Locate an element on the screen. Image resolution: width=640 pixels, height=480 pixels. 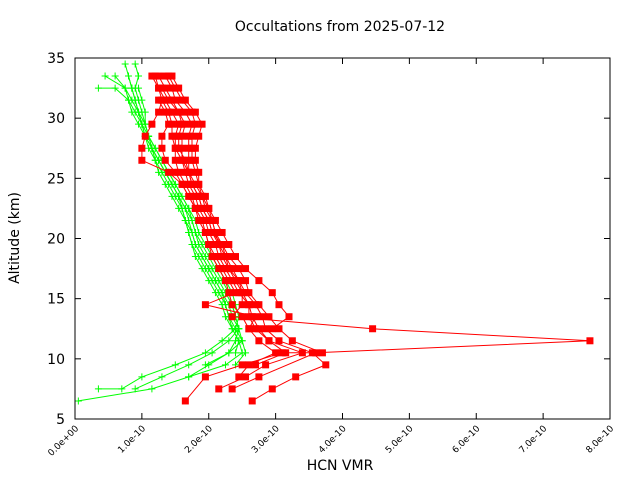
red-profile-line is located at coordinates (224, 226).